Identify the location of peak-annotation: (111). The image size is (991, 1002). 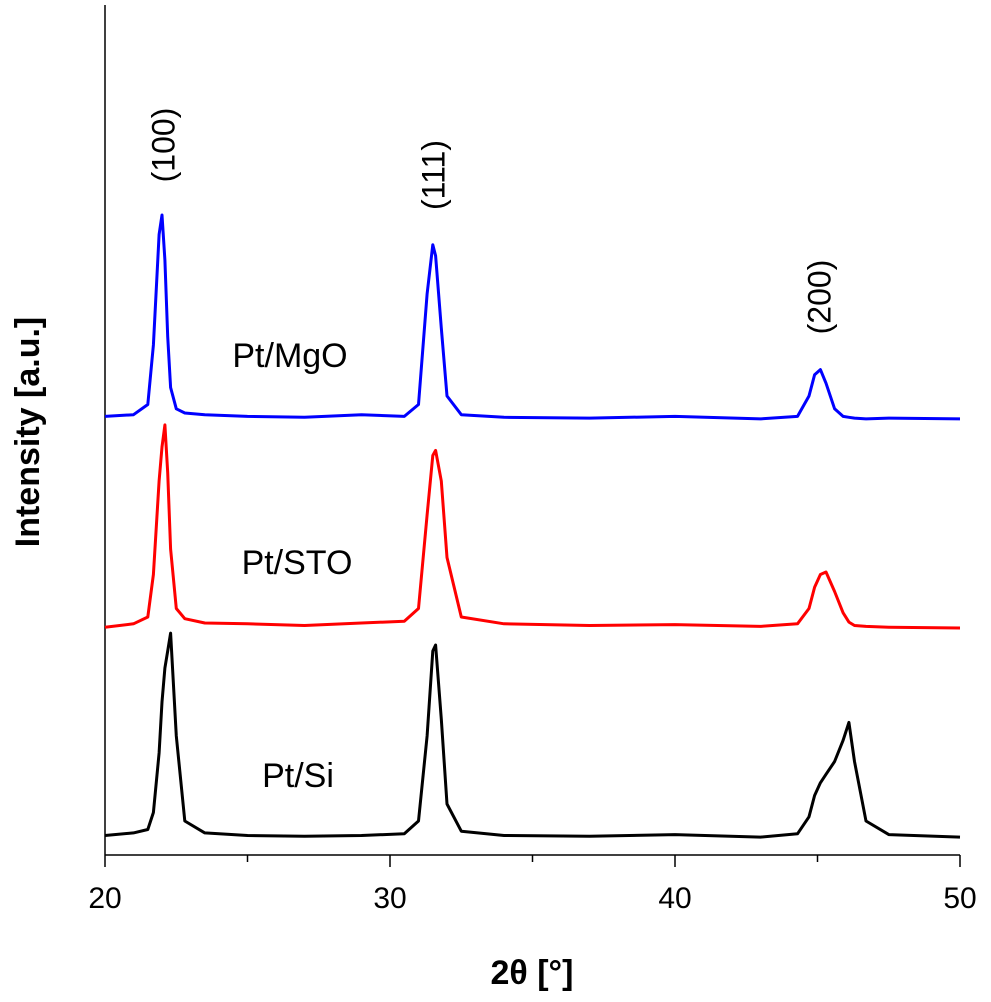
(433, 175).